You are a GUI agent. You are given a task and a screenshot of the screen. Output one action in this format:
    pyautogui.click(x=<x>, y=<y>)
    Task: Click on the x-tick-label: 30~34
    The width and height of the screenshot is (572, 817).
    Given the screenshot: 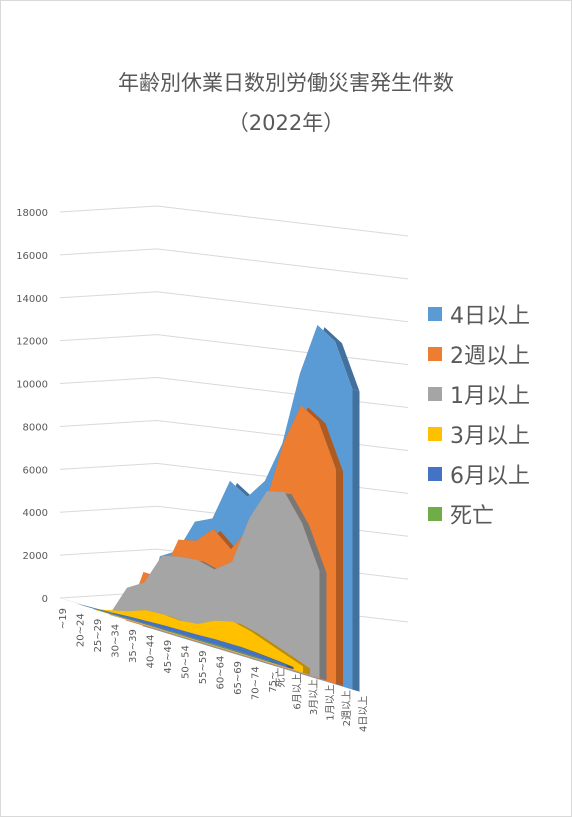 What is the action you would take?
    pyautogui.click(x=116, y=641)
    